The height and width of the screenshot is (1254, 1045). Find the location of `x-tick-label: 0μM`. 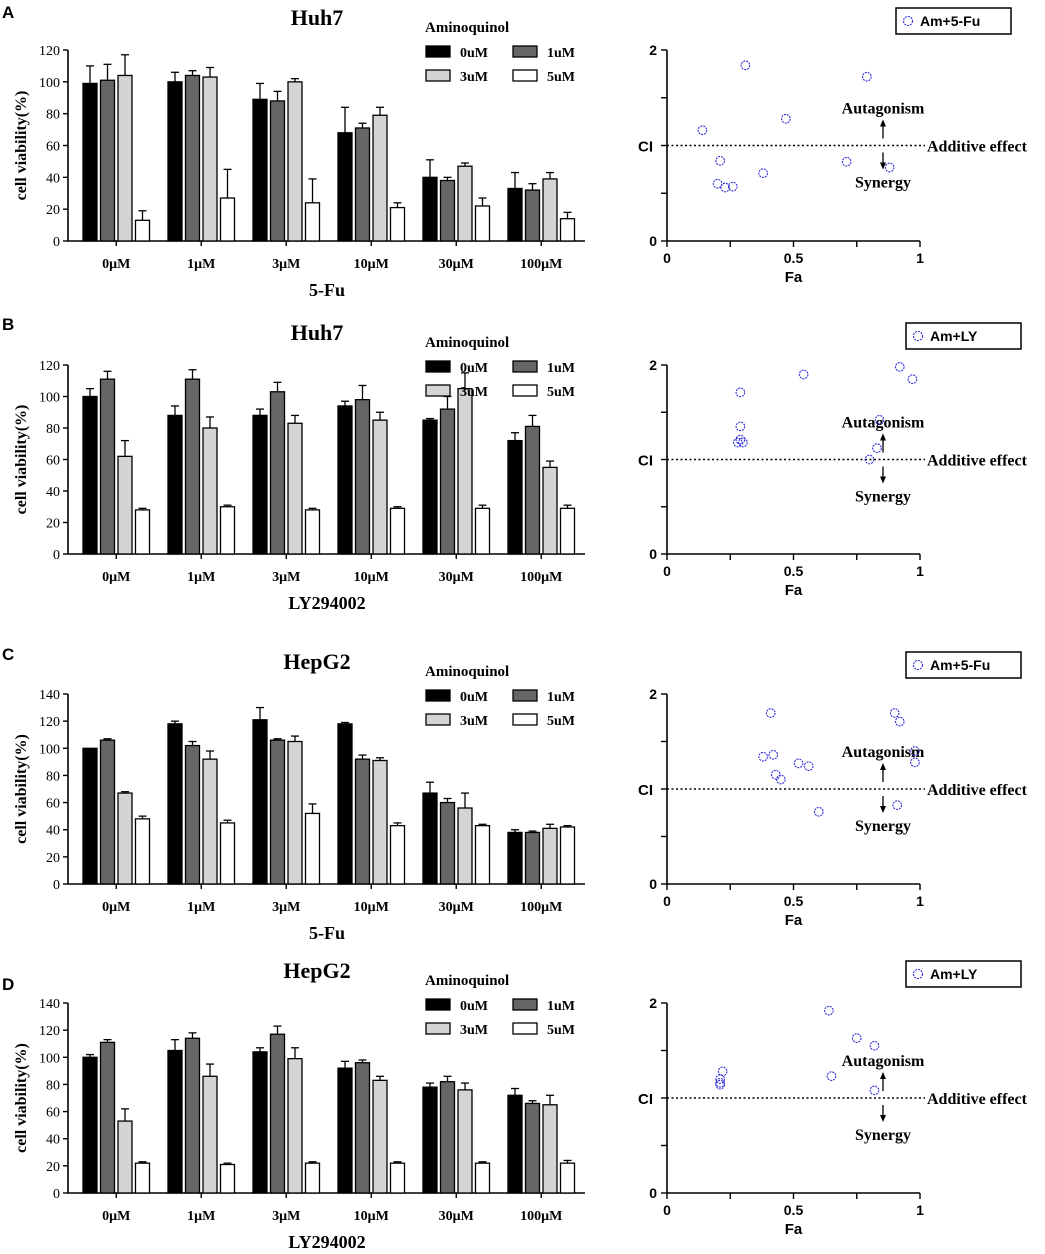

x-tick-label: 0μM is located at coordinates (116, 1216).